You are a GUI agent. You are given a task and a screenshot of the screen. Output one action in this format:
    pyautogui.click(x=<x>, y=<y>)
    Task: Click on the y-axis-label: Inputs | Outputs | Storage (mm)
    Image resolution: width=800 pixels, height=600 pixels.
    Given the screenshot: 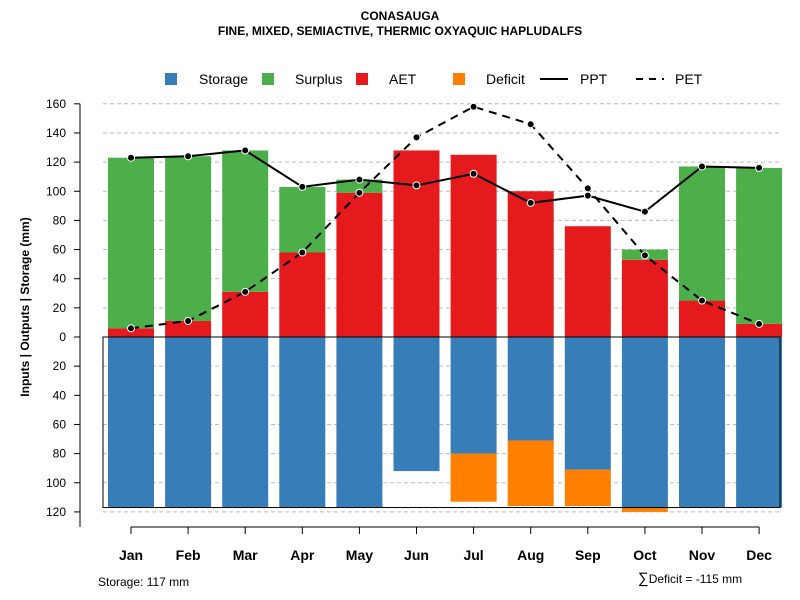 What is the action you would take?
    pyautogui.click(x=25, y=306)
    